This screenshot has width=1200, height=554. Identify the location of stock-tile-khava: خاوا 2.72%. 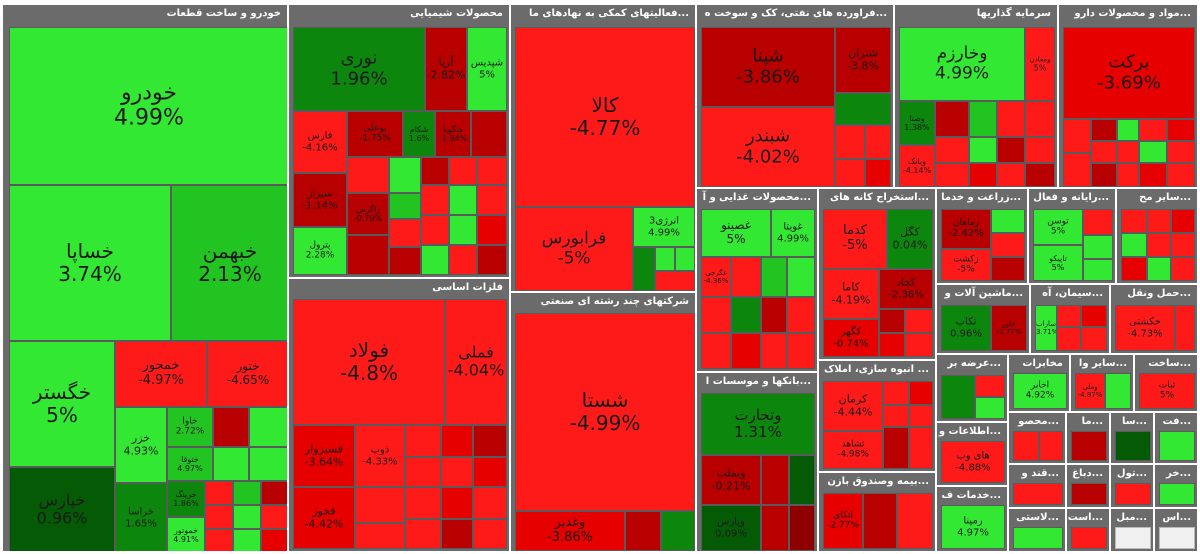
(190, 427).